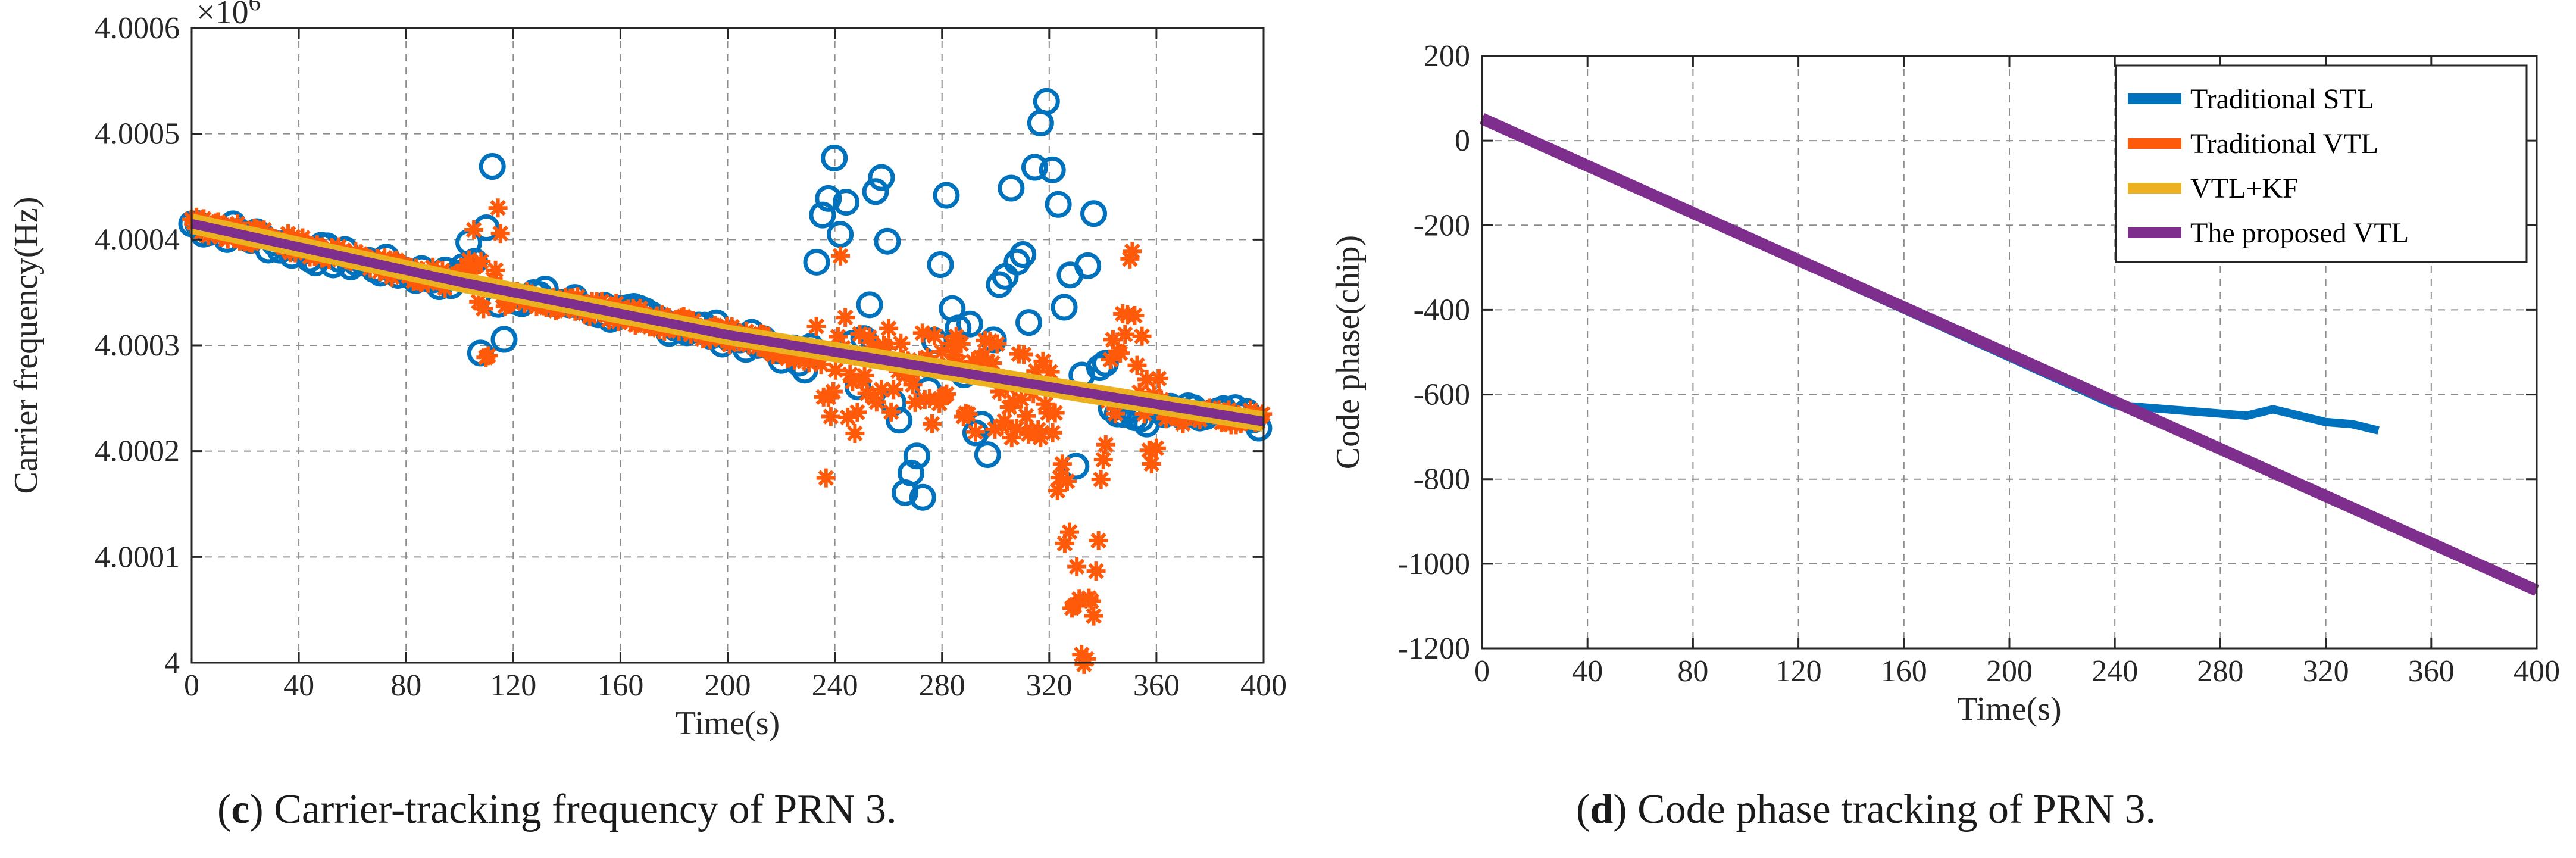  What do you see at coordinates (1447, 56) in the screenshot?
I see `y-tick-label: 200` at bounding box center [1447, 56].